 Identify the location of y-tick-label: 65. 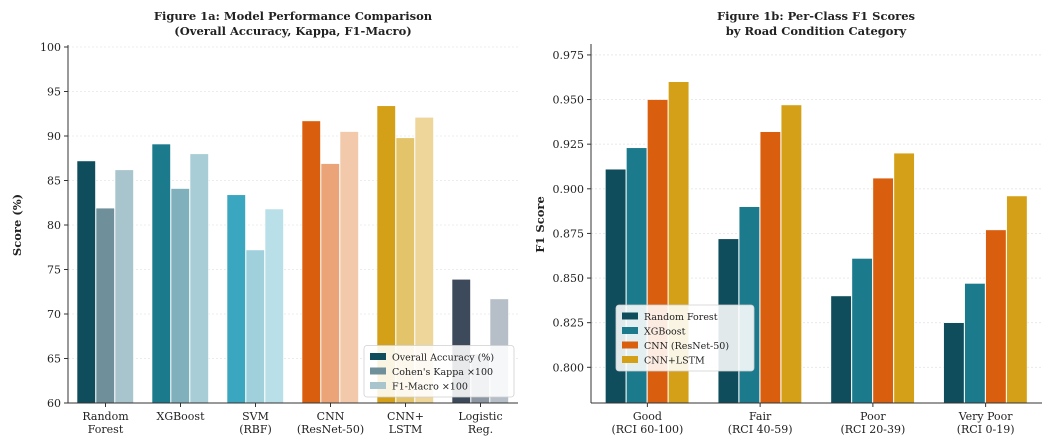
(54, 359).